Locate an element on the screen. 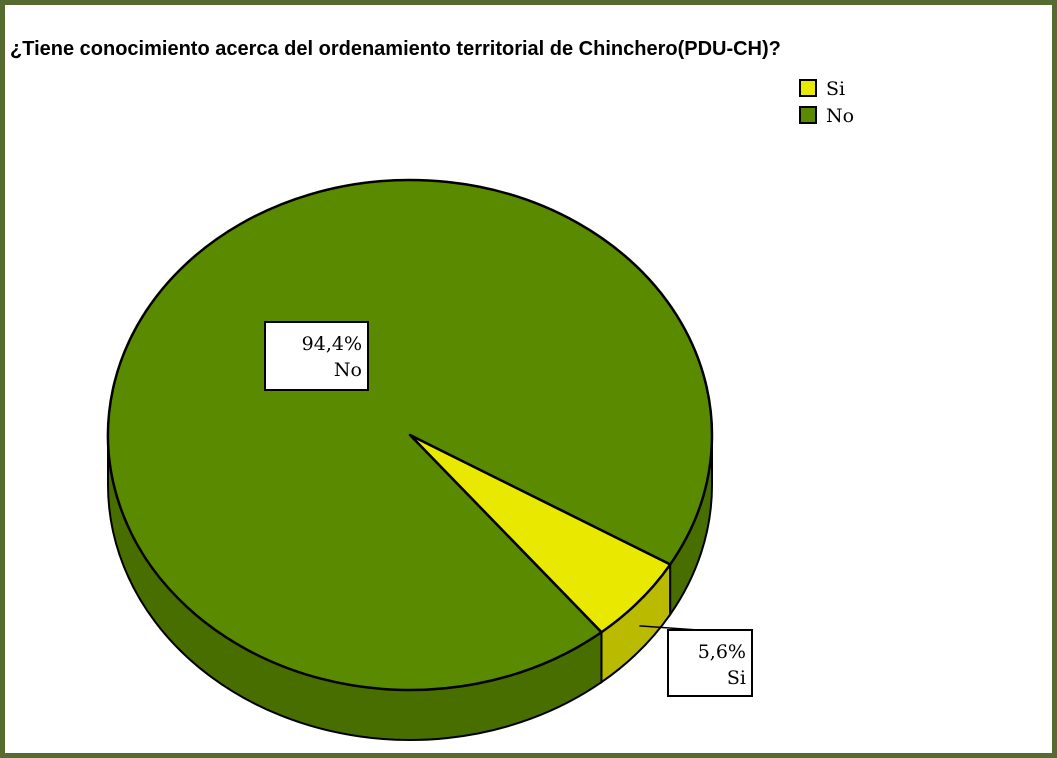 This screenshot has height=758, width=1057. legend-label: Si is located at coordinates (835, 89).